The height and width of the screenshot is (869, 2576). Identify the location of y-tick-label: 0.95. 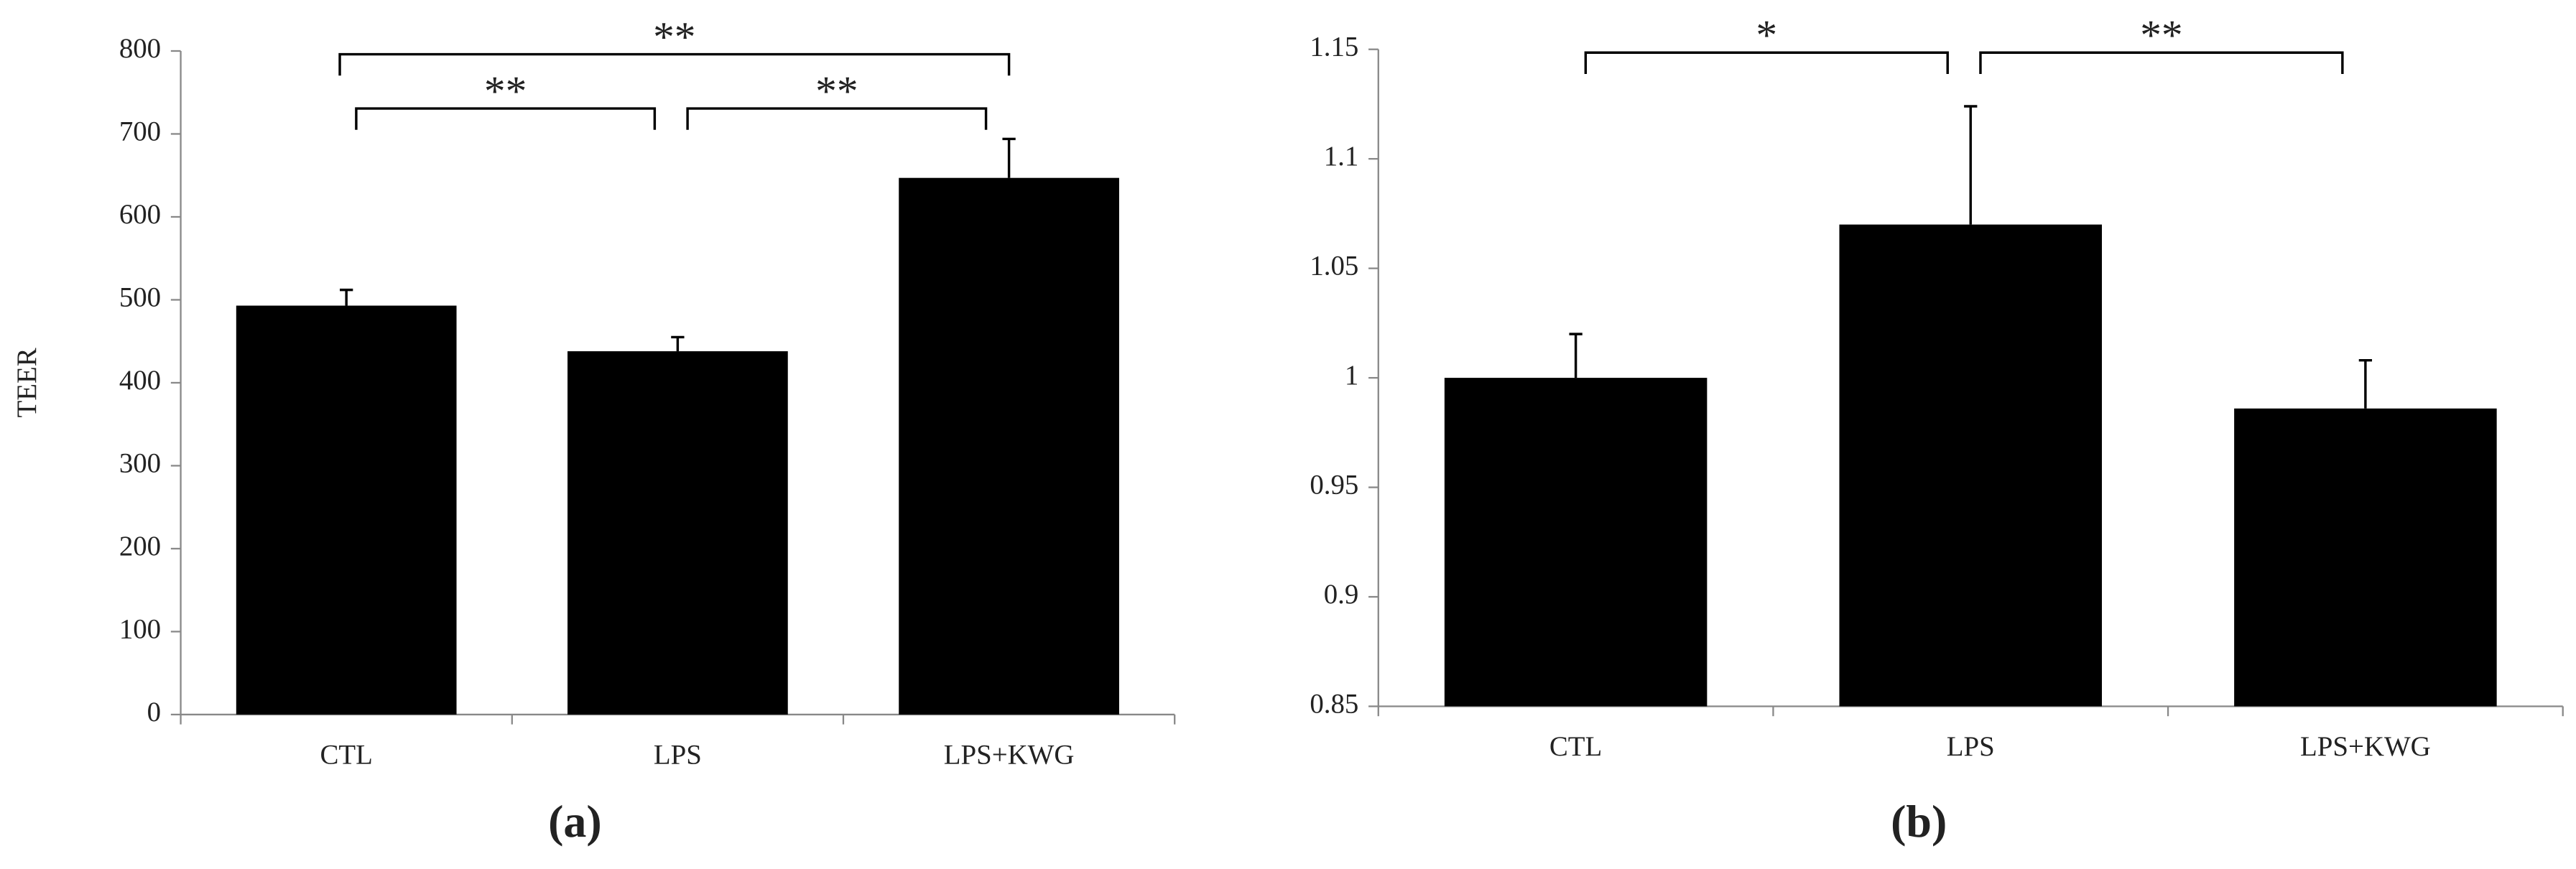
(1334, 484).